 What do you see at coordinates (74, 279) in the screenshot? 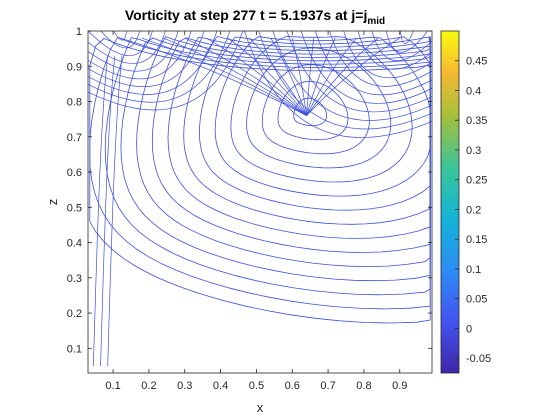
I see `y-tick-label: 0.3` at bounding box center [74, 279].